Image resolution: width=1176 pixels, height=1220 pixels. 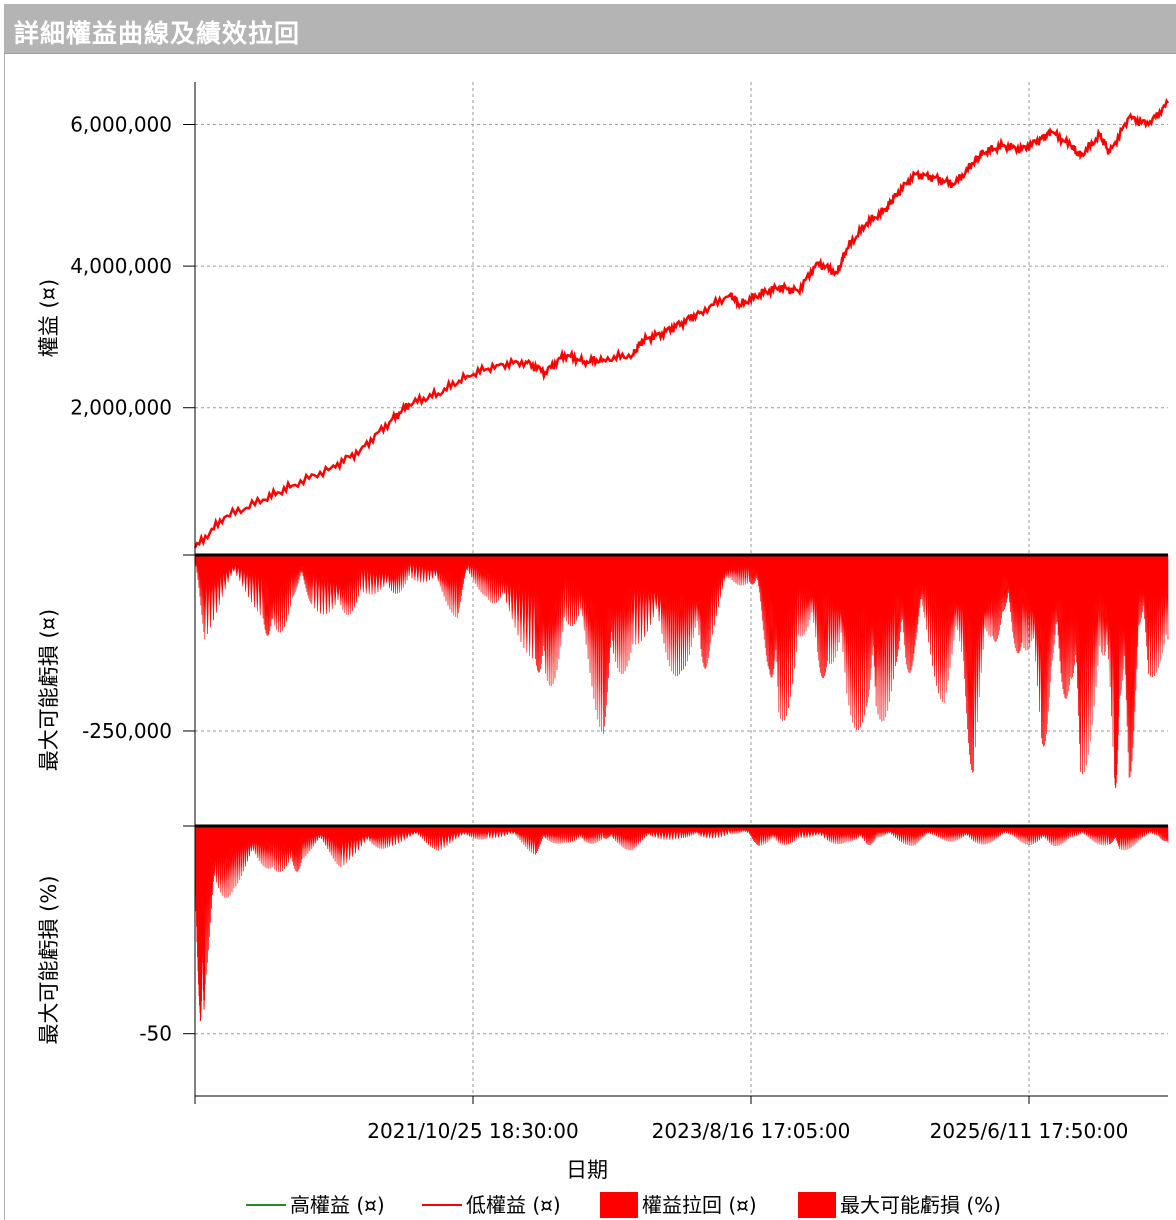 What do you see at coordinates (127, 731) in the screenshot?
I see `y-tick-label: -250,000` at bounding box center [127, 731].